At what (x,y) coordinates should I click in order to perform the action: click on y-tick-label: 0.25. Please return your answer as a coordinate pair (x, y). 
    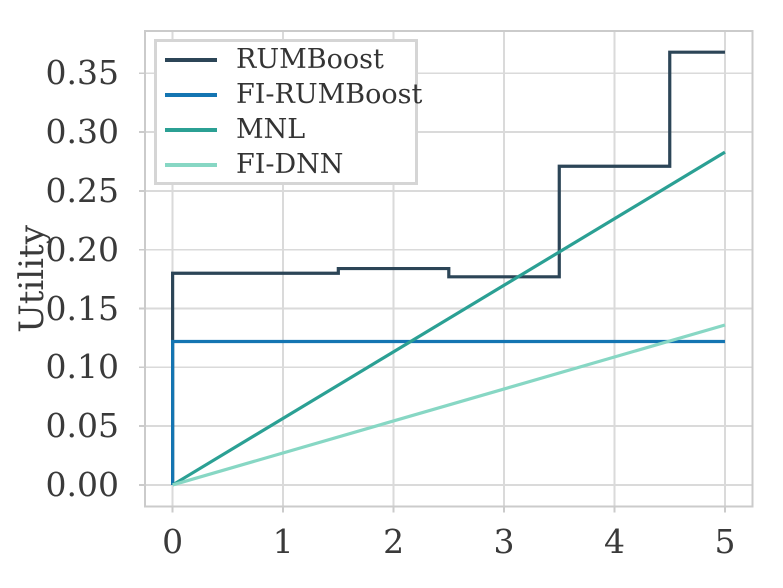
    Looking at the image, I should click on (82, 190).